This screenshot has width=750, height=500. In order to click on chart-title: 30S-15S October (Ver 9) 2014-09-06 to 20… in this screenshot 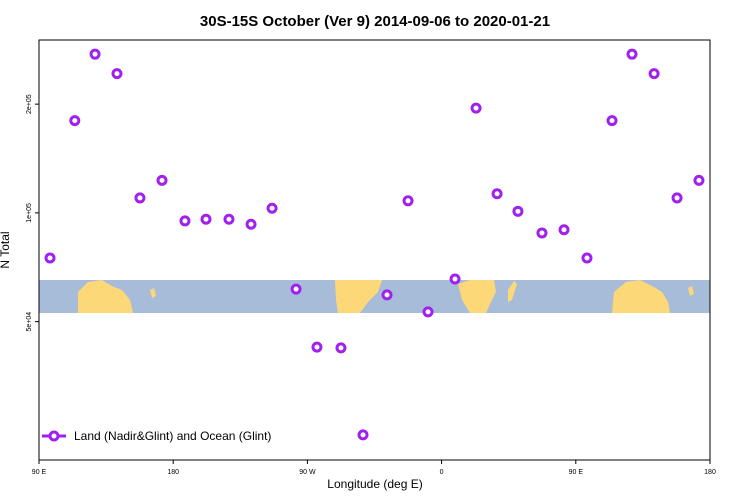, I will do `click(375, 21)`.